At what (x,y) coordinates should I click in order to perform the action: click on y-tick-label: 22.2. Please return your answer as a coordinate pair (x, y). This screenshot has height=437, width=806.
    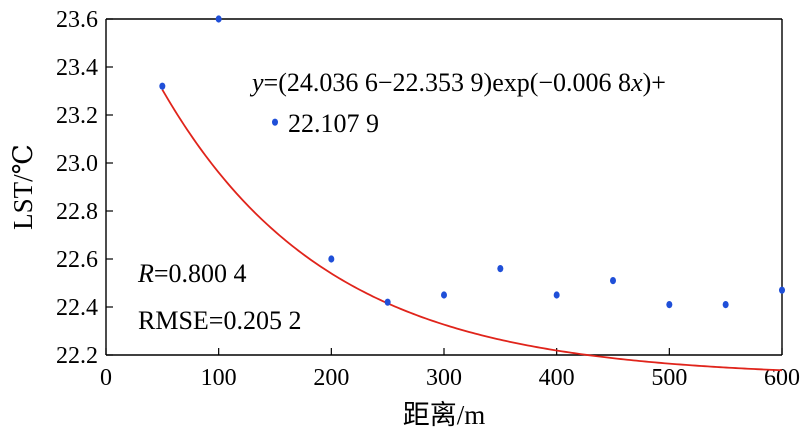
    Looking at the image, I should click on (77, 356).